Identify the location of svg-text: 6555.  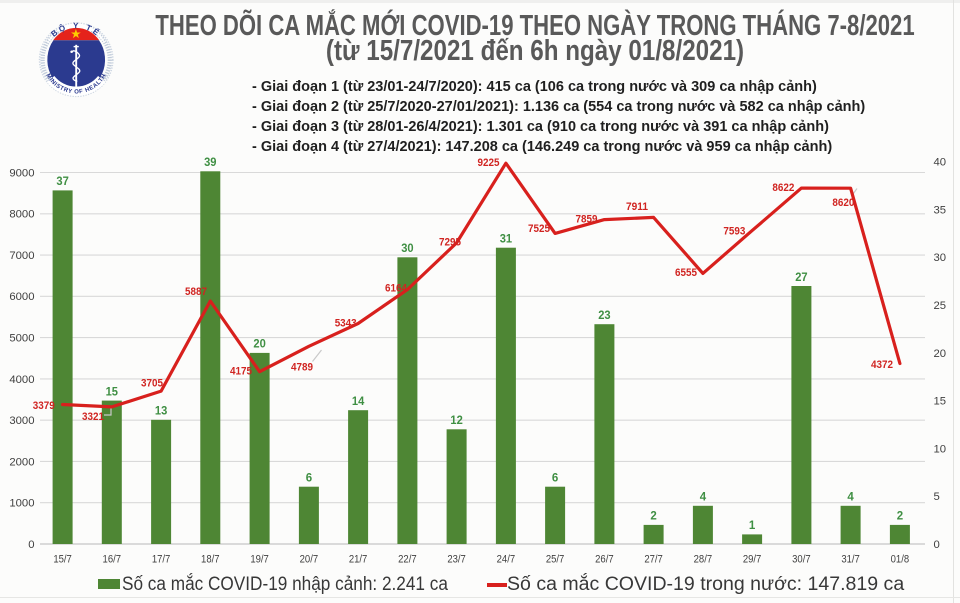
(686, 273).